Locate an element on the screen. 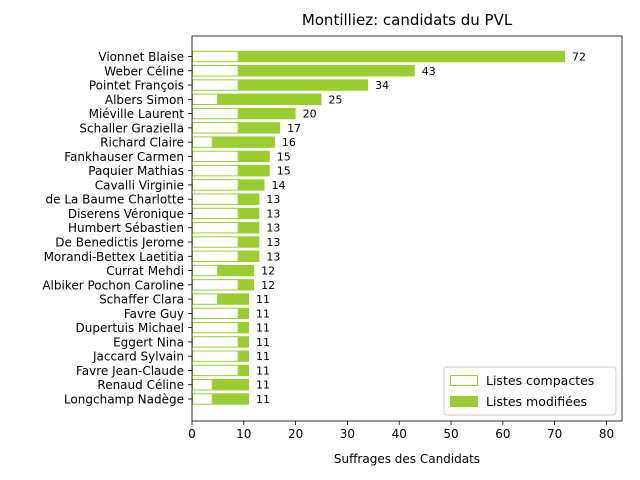 The height and width of the screenshot is (480, 640). x-tick-label: 20 is located at coordinates (295, 434).